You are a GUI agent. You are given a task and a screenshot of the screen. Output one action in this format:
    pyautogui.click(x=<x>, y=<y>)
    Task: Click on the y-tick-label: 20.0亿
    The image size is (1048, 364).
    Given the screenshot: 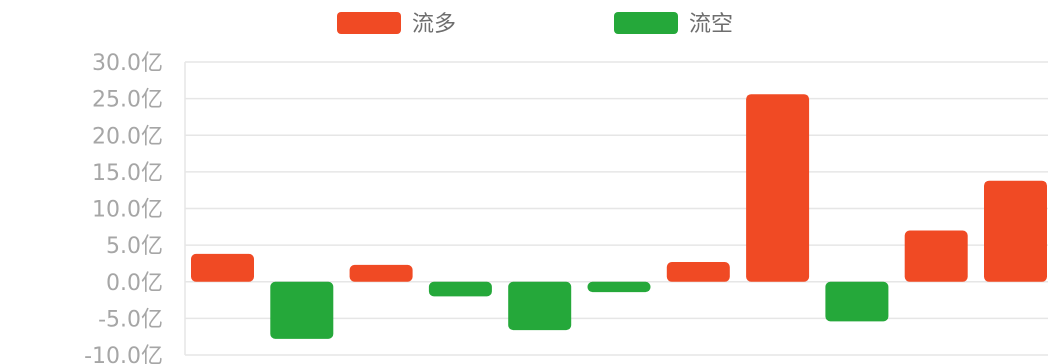 What is the action you would take?
    pyautogui.click(x=127, y=136)
    